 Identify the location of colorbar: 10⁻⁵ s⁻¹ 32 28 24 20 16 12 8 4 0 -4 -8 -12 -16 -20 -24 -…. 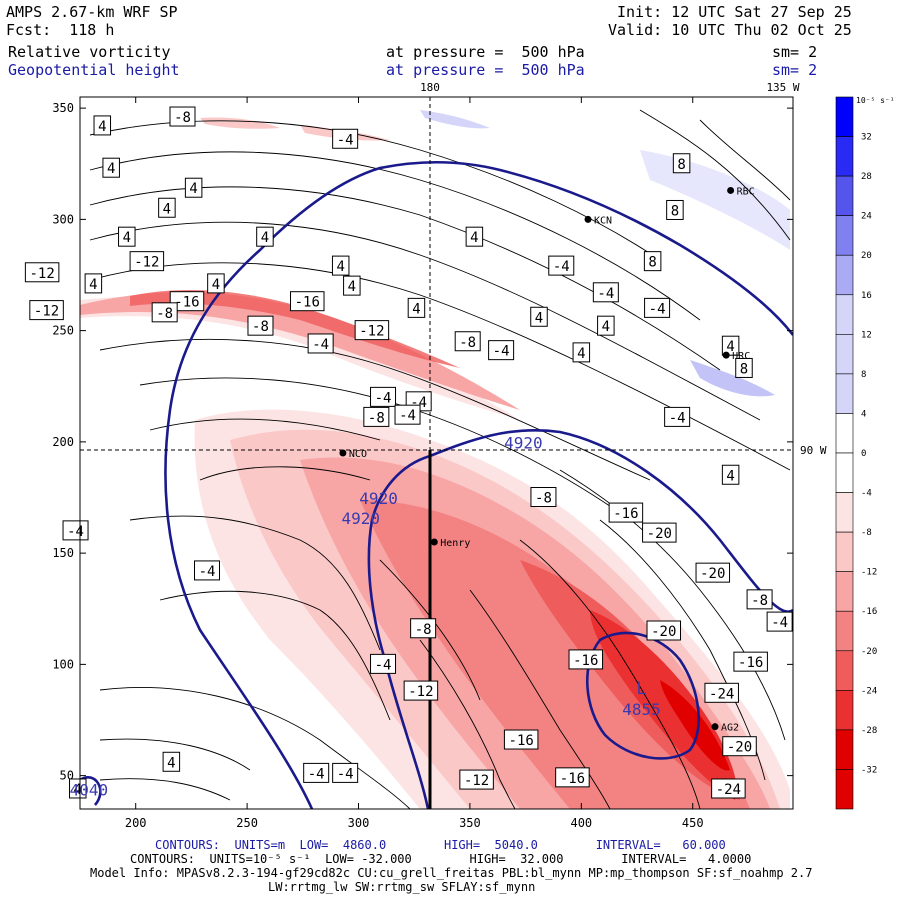
(865, 453).